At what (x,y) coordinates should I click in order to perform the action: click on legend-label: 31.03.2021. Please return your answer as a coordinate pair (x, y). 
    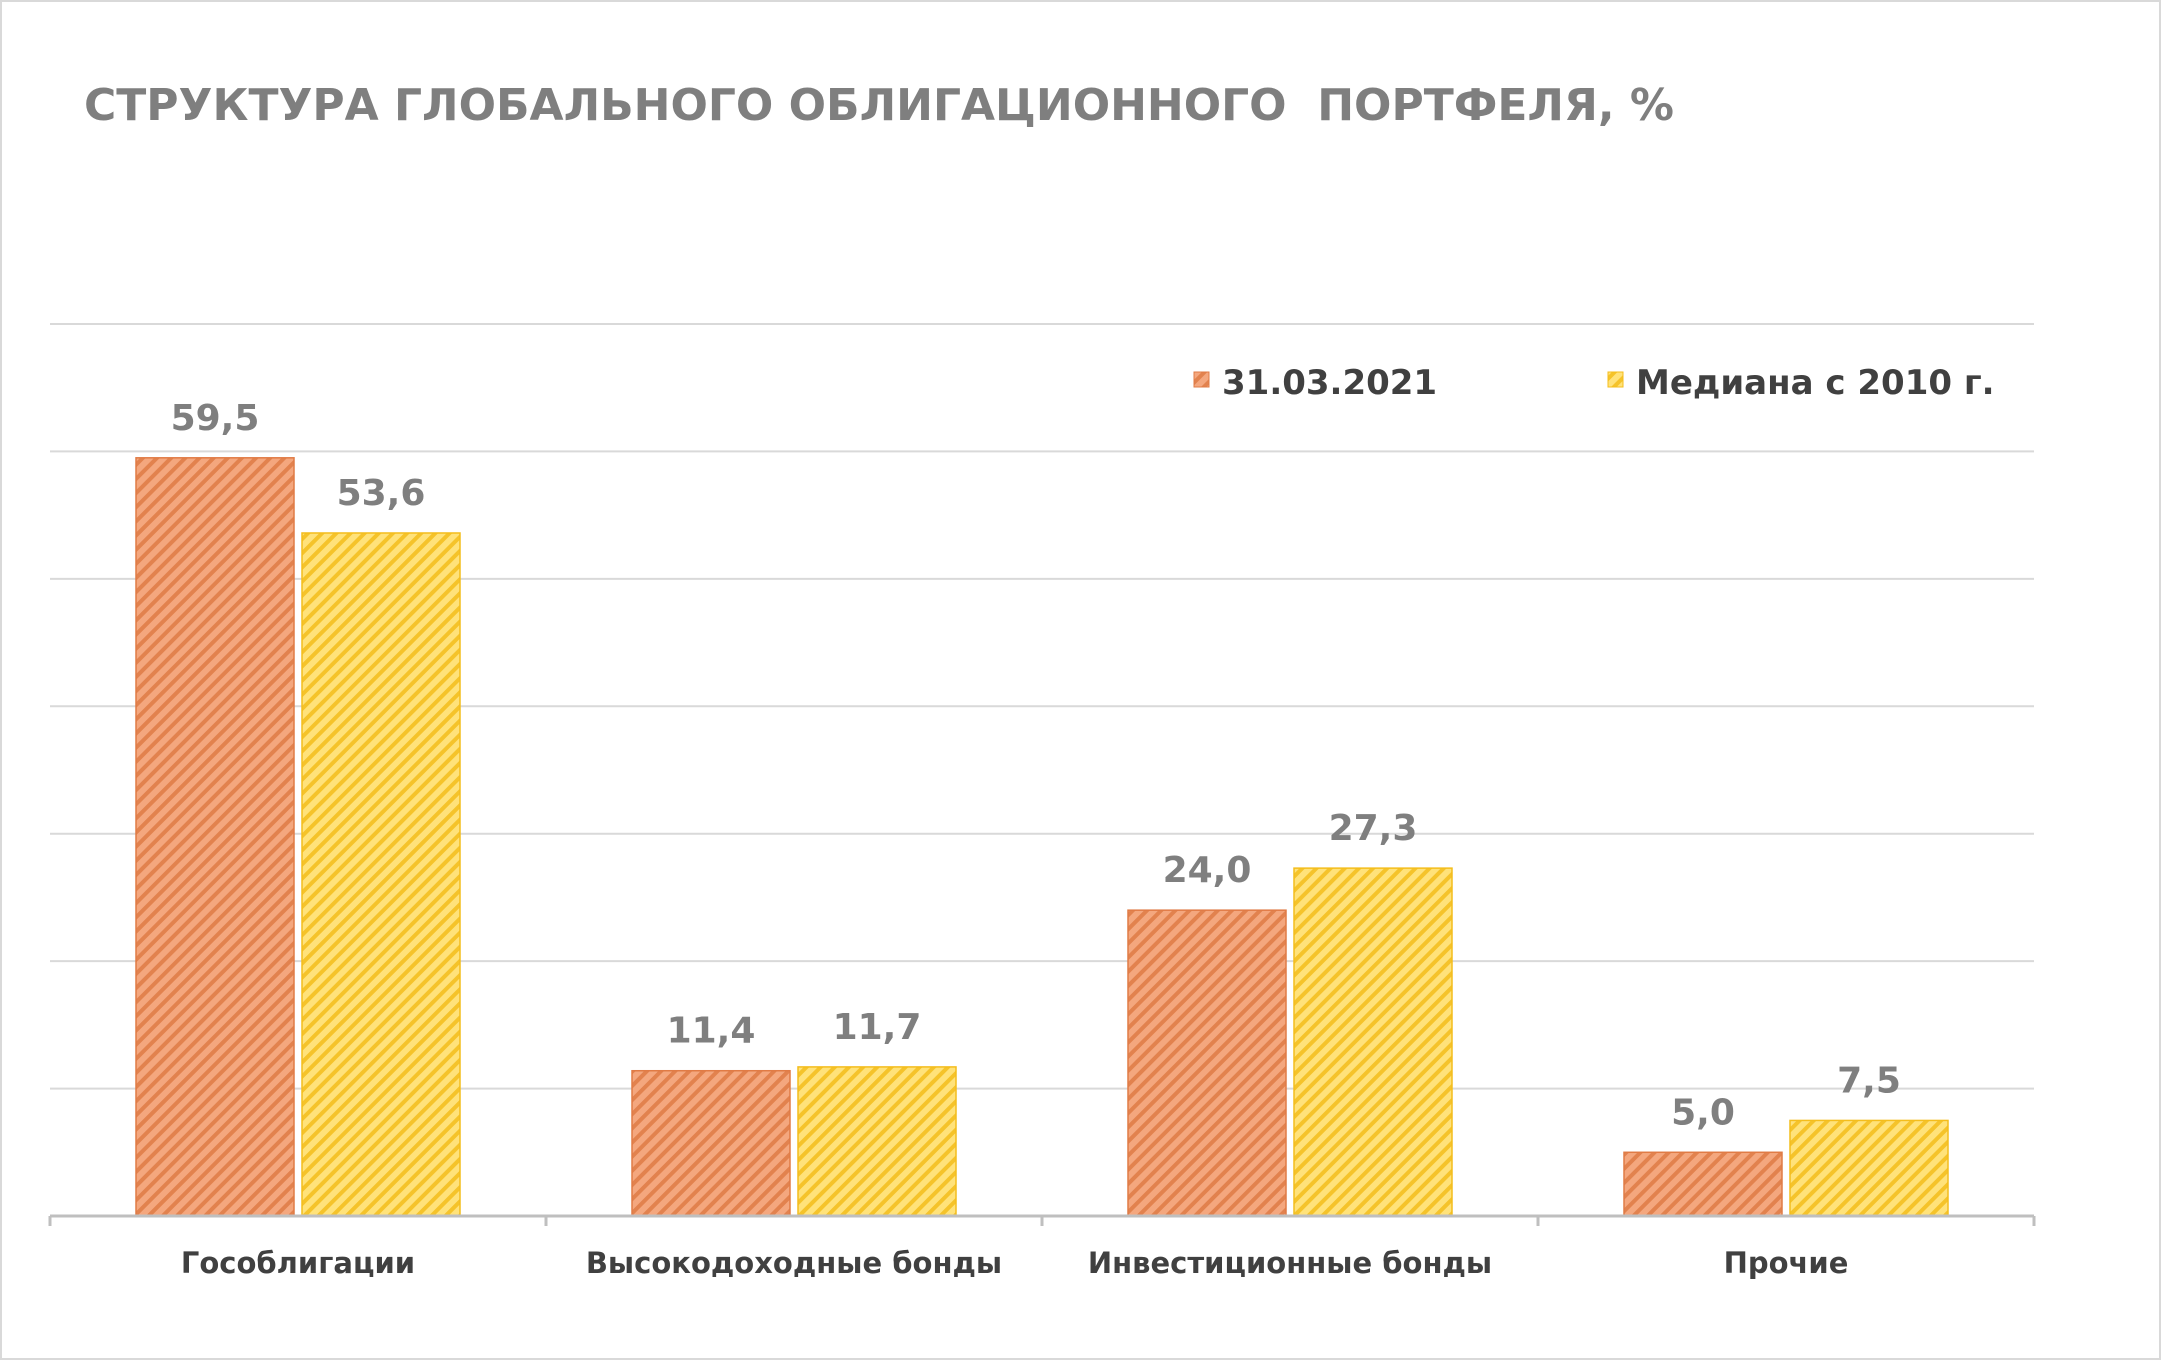
    Looking at the image, I should click on (1329, 383).